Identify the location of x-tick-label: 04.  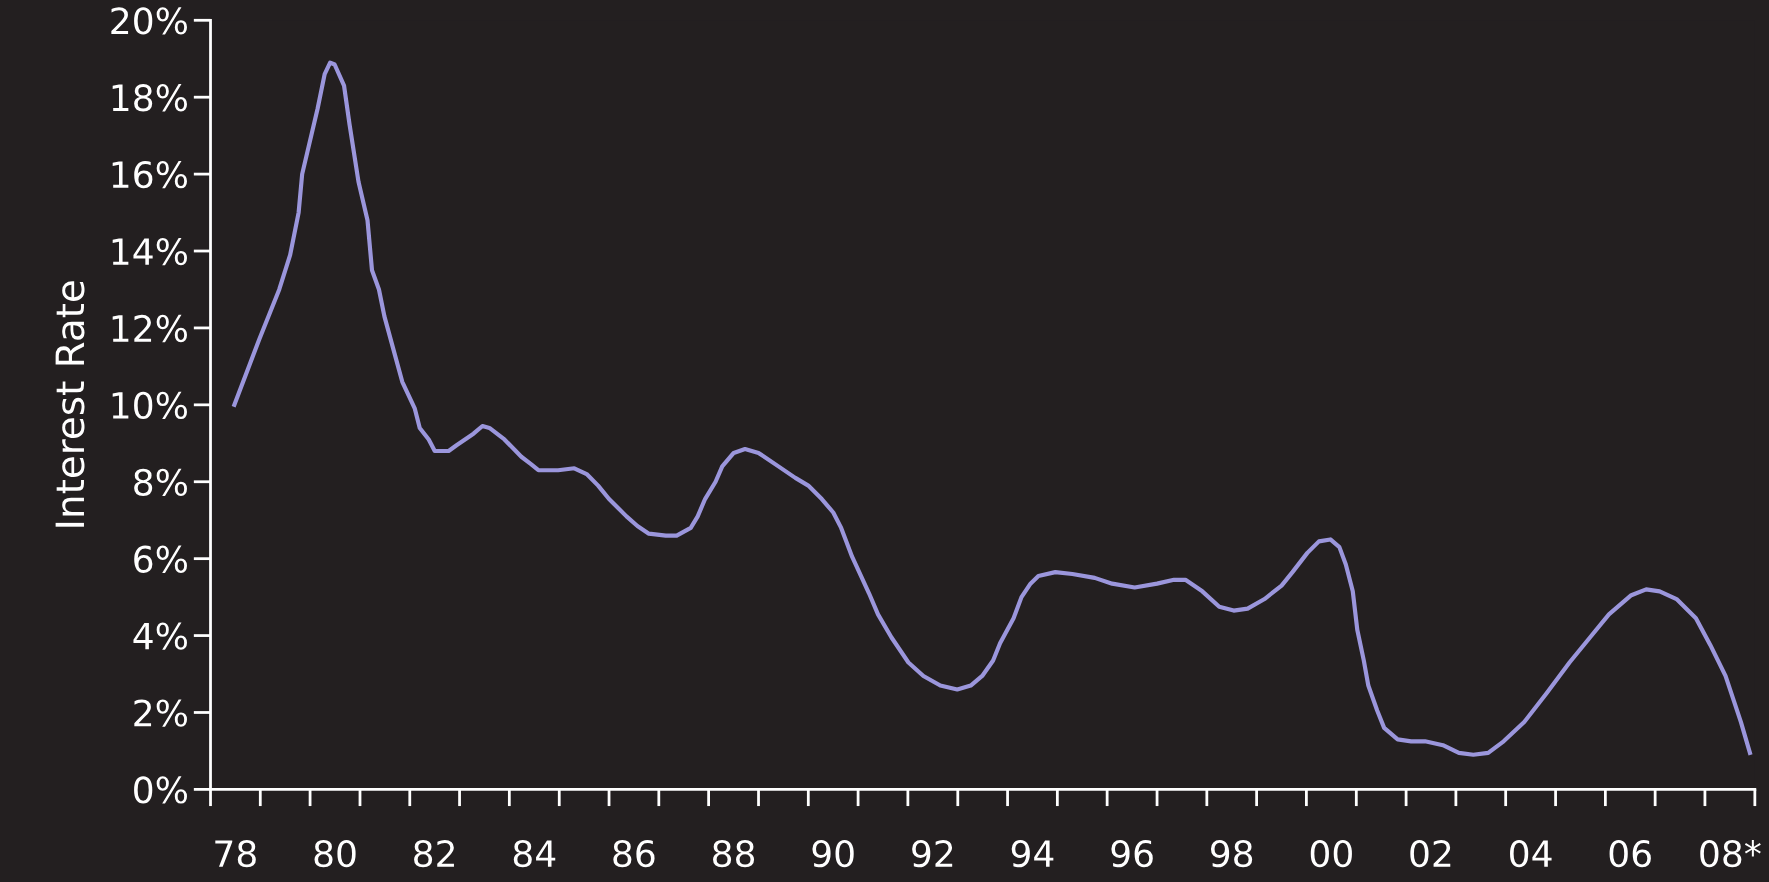
(1531, 854).